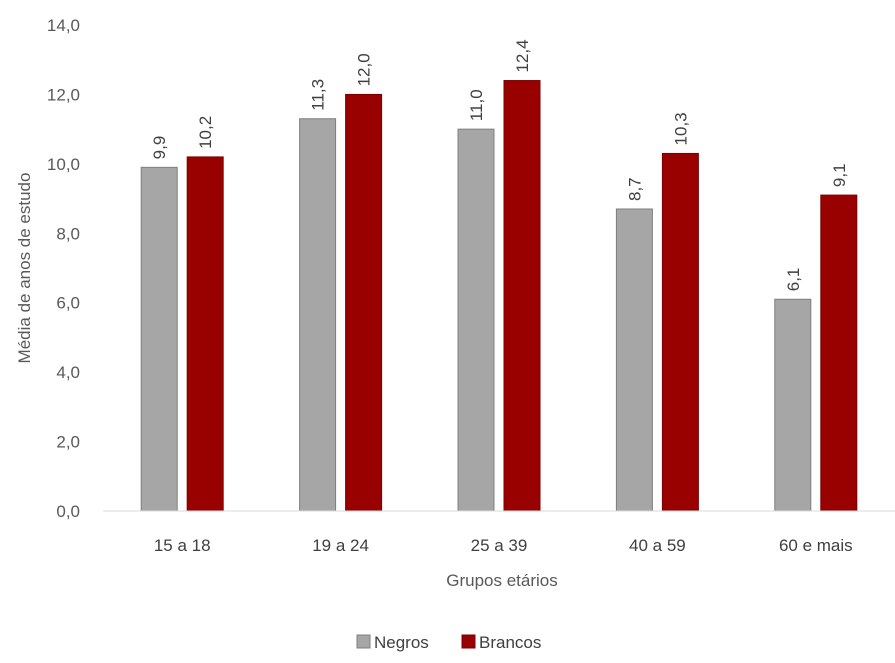 The image size is (895, 663). What do you see at coordinates (839, 175) in the screenshot?
I see `data-label: 9,1` at bounding box center [839, 175].